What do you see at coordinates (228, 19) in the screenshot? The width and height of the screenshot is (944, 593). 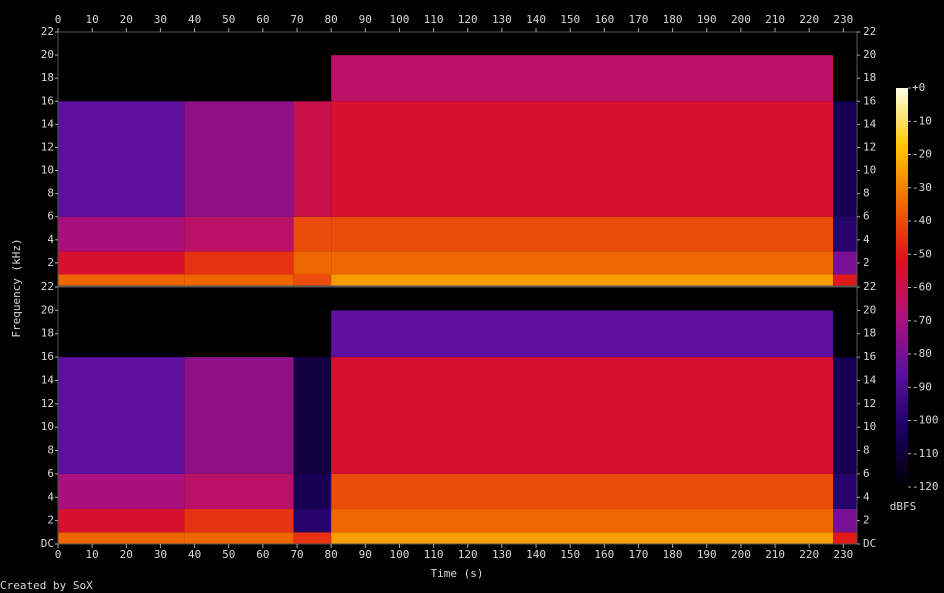 I see `x-tick-label-top: 50` at bounding box center [228, 19].